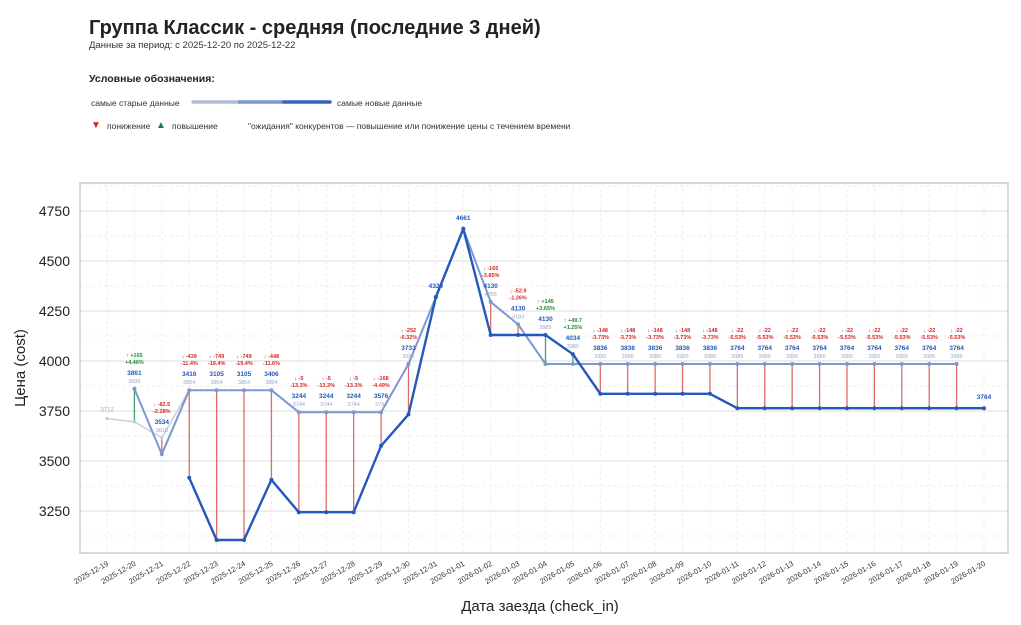  What do you see at coordinates (161, 125) in the screenshot?
I see `up-triangle-icon: ▲` at bounding box center [161, 125].